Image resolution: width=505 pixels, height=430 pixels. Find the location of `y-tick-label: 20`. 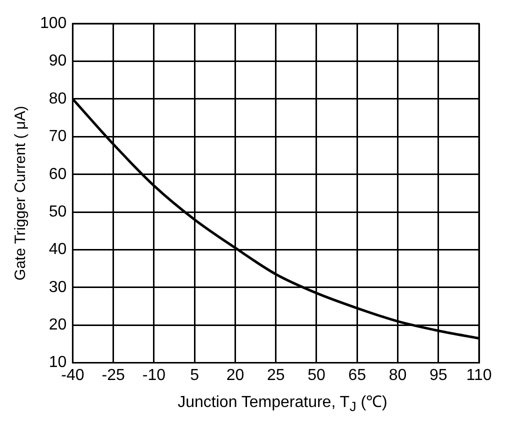

y-tick-label: 20 is located at coordinates (57, 325).